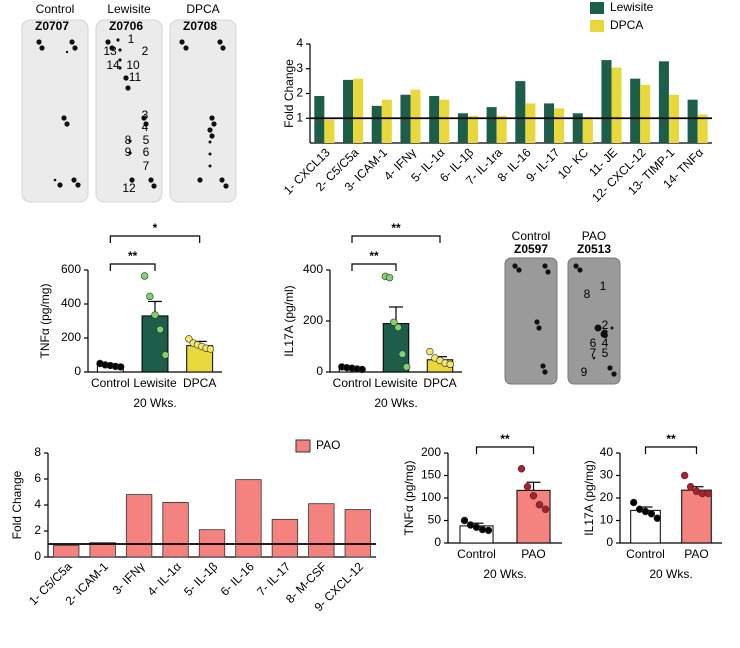  What do you see at coordinates (352, 383) in the screenshot?
I see `x-tick-label: Control` at bounding box center [352, 383].